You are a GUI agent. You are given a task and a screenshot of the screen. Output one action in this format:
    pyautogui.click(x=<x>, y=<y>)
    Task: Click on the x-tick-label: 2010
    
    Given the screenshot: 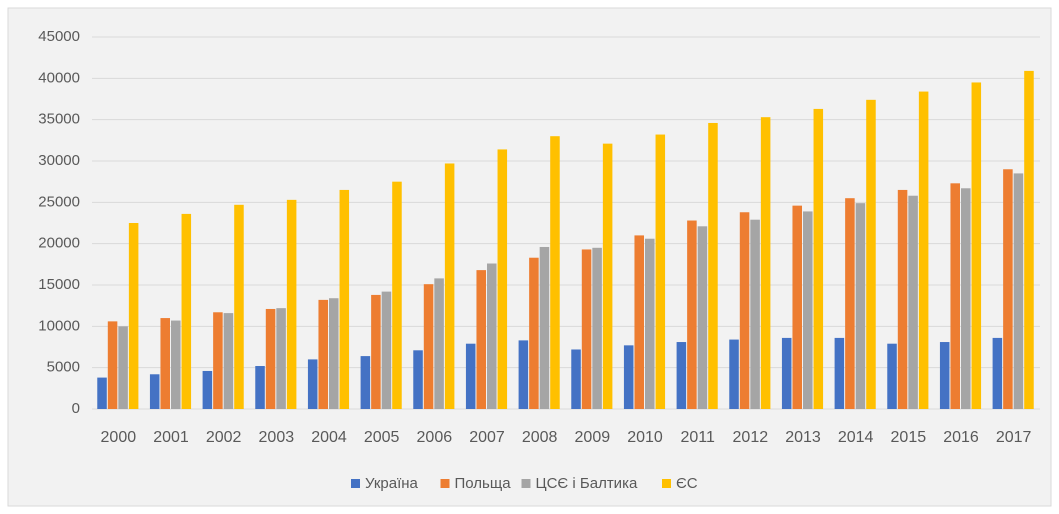 What is the action you would take?
    pyautogui.click(x=645, y=437)
    